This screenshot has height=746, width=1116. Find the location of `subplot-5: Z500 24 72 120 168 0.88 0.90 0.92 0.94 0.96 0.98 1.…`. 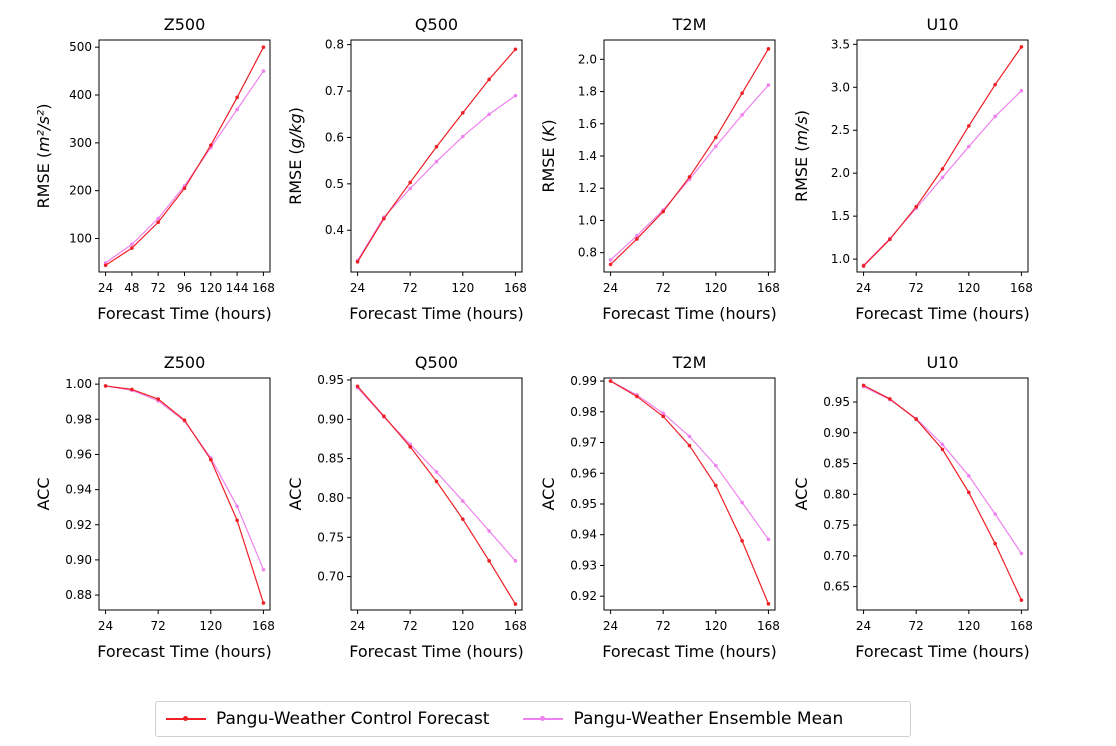

subplot-5: Z500 24 72 120 168 0.88 0.90 0.92 0.94 0.96 0.98 1.… is located at coordinates (154, 507).